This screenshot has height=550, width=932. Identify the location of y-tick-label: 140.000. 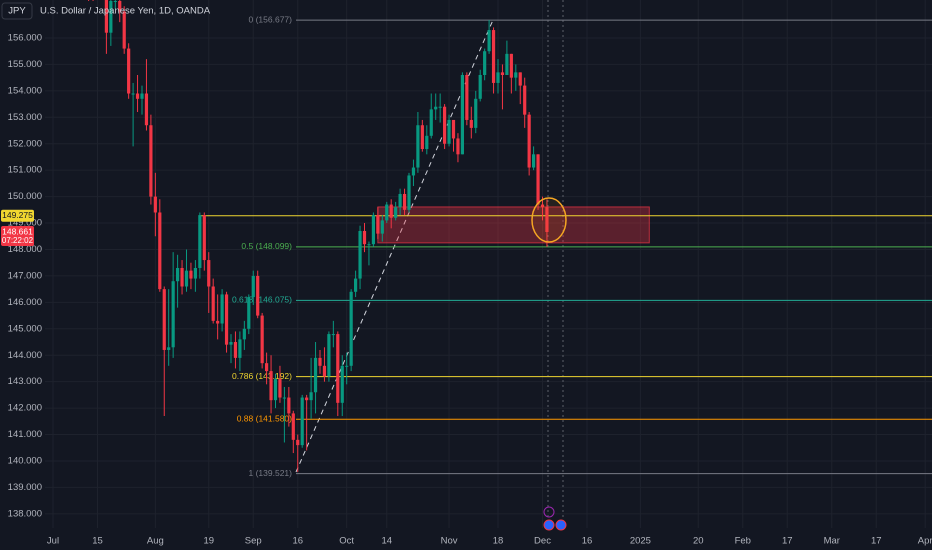
(25, 461).